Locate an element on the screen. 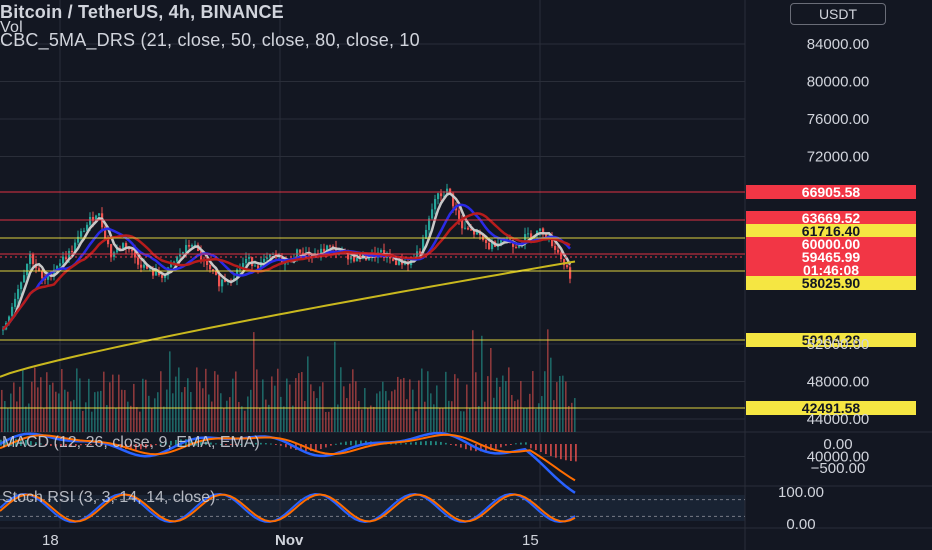  stoch-d-line is located at coordinates (288, 508).